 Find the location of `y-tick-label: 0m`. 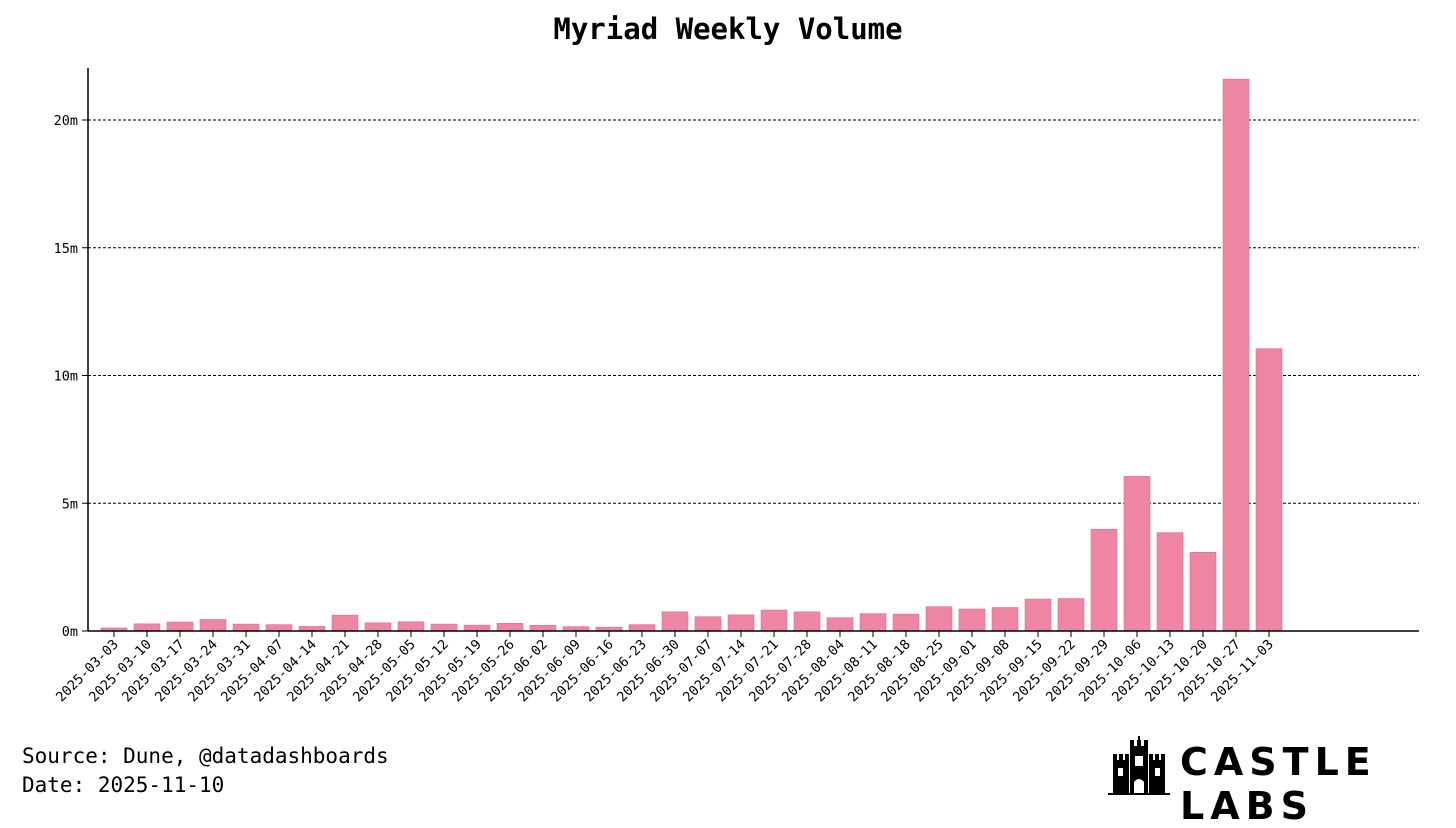

y-tick-label: 0m is located at coordinates (70, 632).